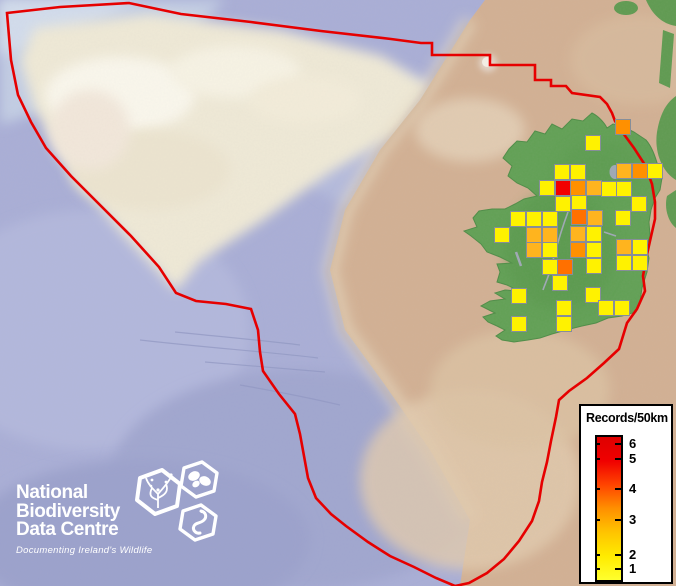 The width and height of the screenshot is (676, 586). Describe the element at coordinates (609, 508) in the screenshot. I see `legend-color-bar` at that location.